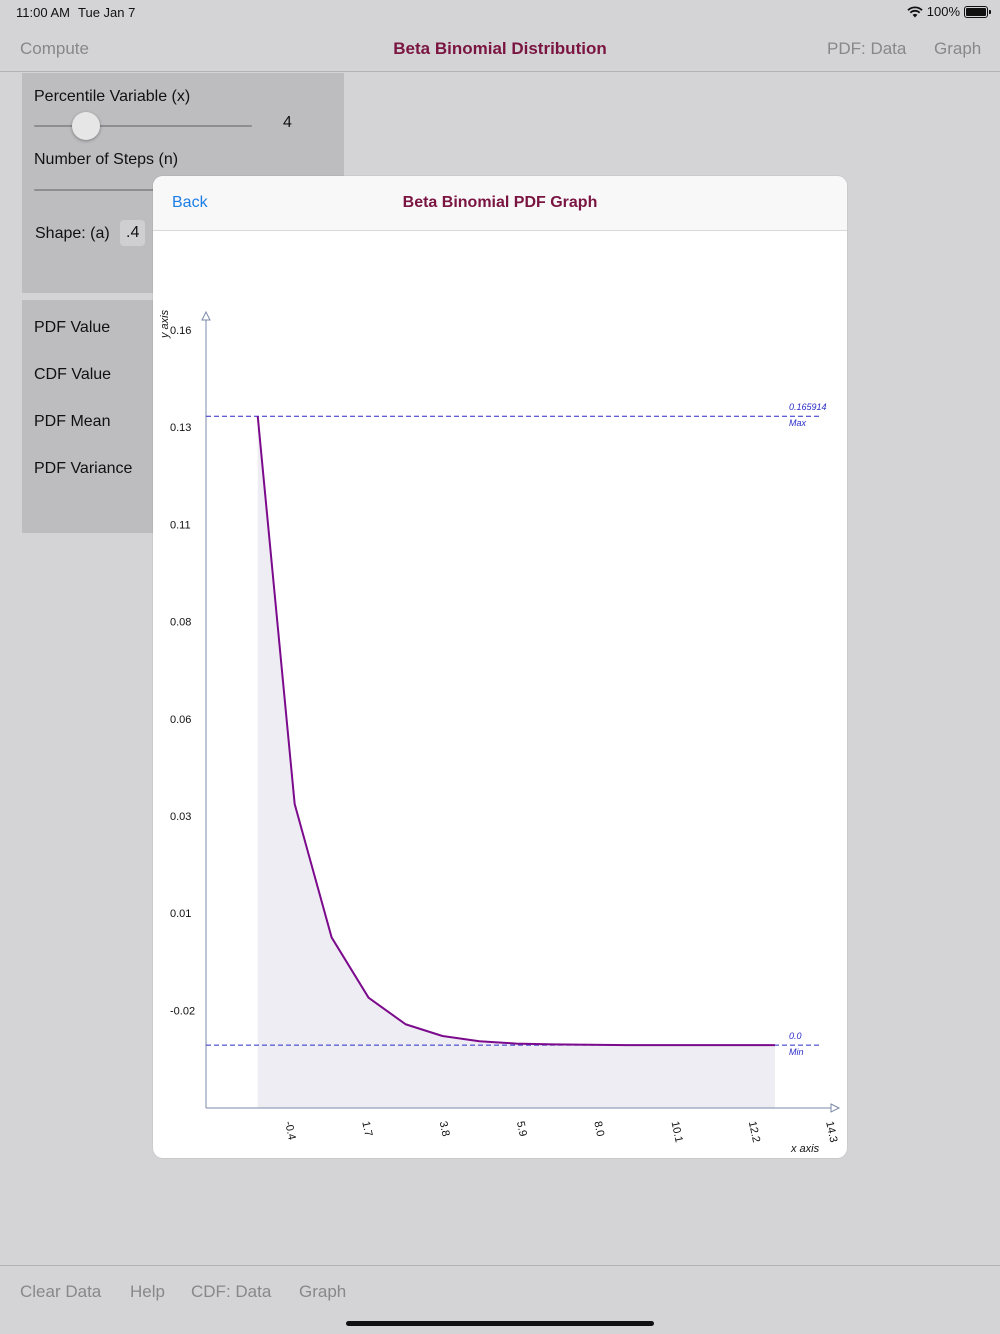  What do you see at coordinates (835, 1108) in the screenshot?
I see `x-axis-arrow` at bounding box center [835, 1108].